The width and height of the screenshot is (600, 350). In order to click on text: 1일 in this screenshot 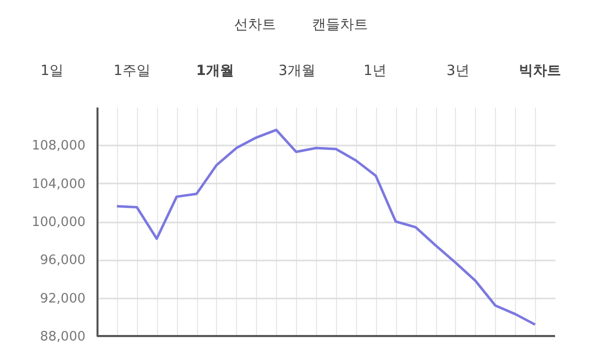, I will do `click(52, 71)`.